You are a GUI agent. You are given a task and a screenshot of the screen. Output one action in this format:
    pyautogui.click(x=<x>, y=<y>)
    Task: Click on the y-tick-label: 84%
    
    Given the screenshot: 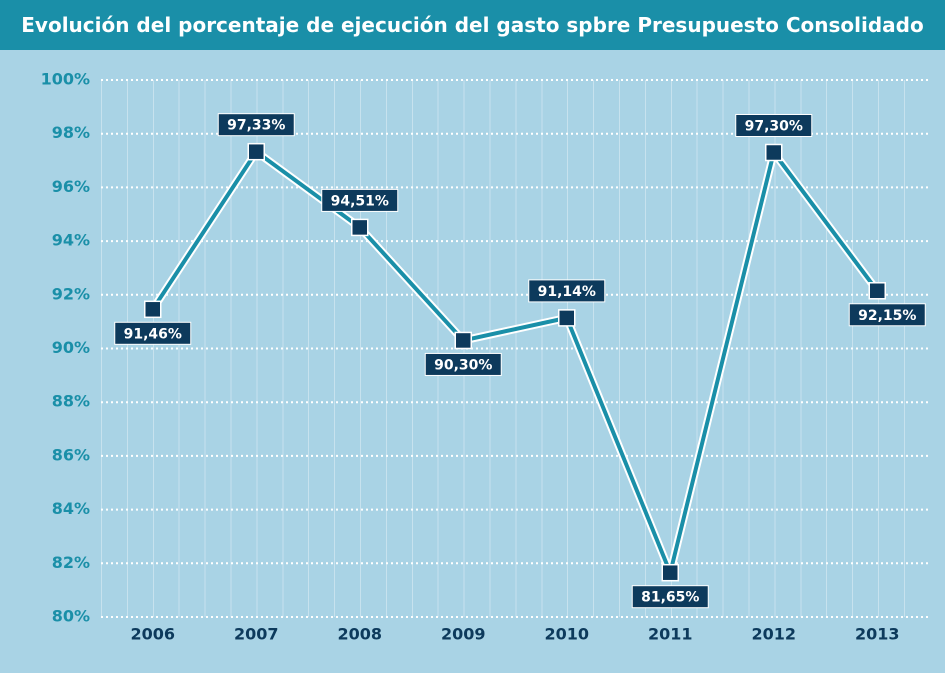 What is the action you would take?
    pyautogui.click(x=71, y=508)
    